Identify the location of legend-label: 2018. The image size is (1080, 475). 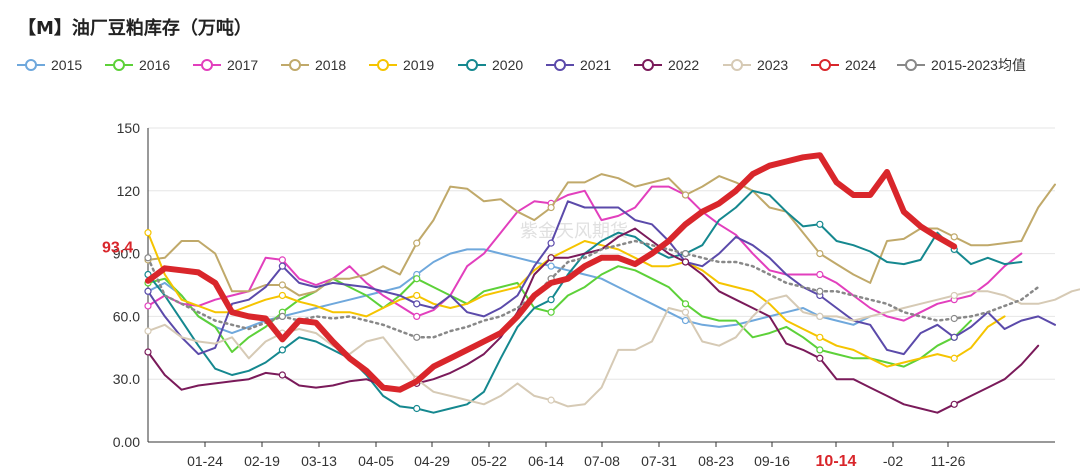
(331, 65).